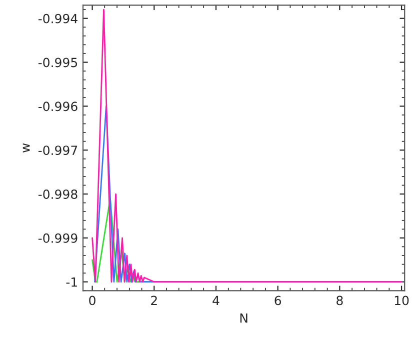 The image size is (415, 346). Describe the element at coordinates (154, 300) in the screenshot. I see `x-tick-label: 2` at that location.